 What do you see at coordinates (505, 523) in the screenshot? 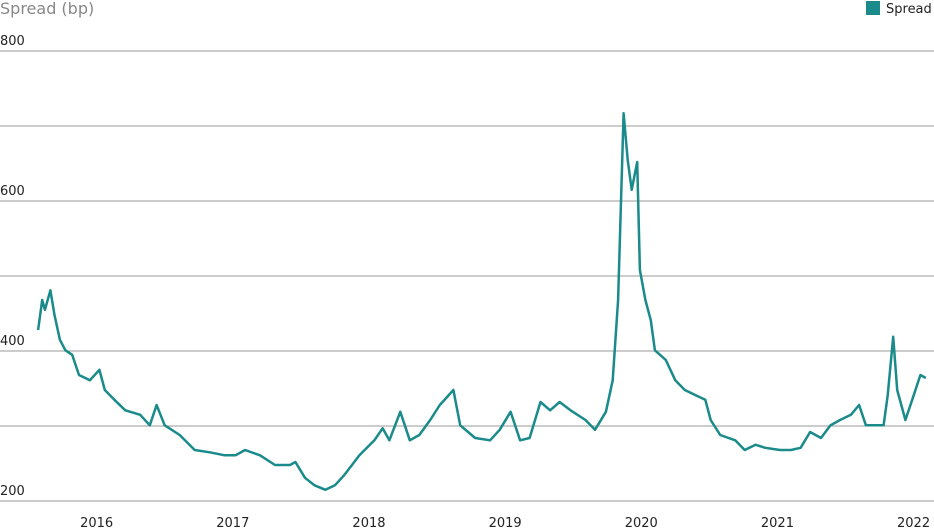
I see `x-tick-label: 2019` at bounding box center [505, 523].